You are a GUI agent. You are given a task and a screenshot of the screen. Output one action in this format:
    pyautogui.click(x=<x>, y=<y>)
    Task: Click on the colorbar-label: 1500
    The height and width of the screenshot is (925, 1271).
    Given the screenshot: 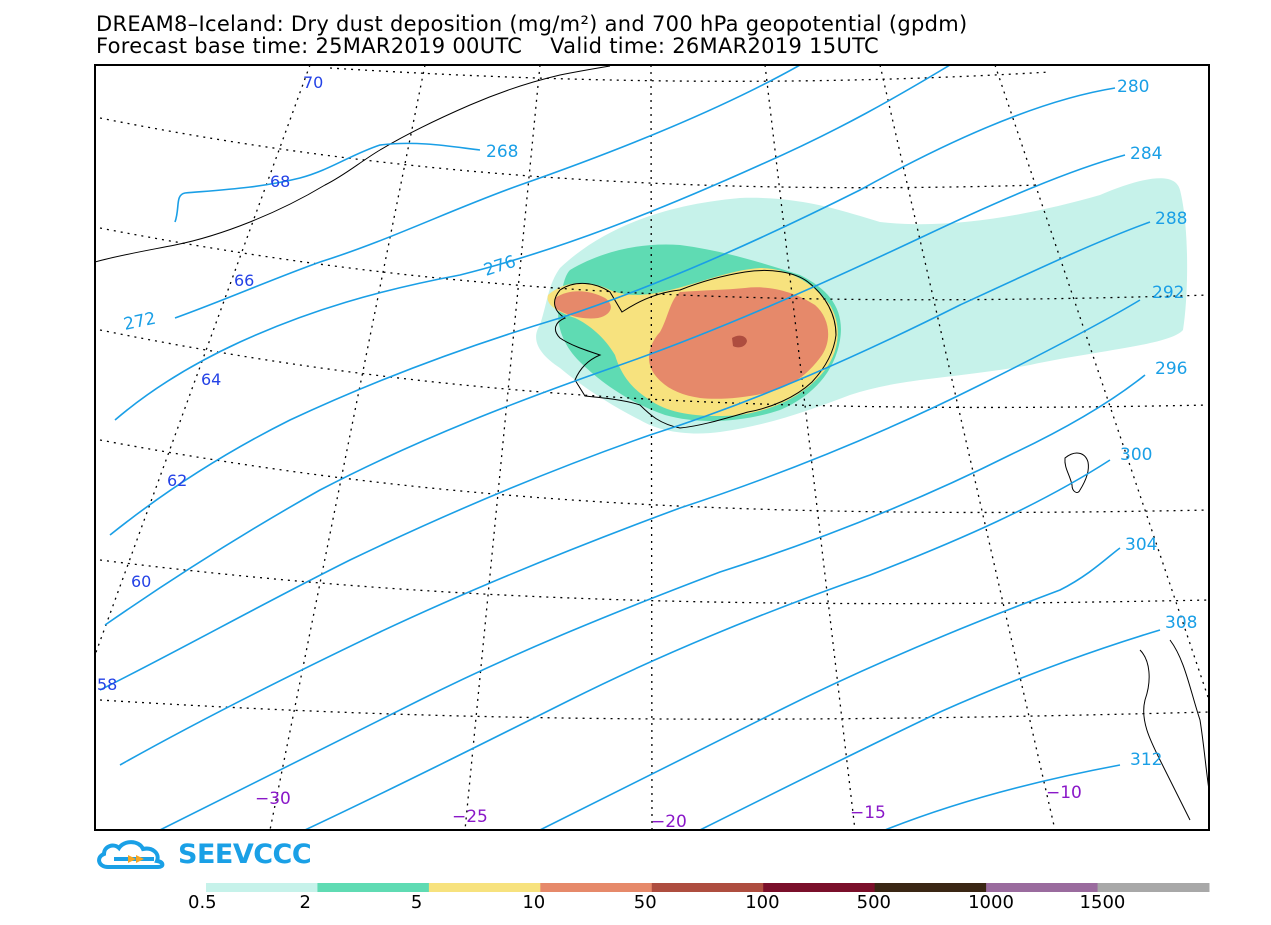 What is the action you would take?
    pyautogui.click(x=1102, y=902)
    